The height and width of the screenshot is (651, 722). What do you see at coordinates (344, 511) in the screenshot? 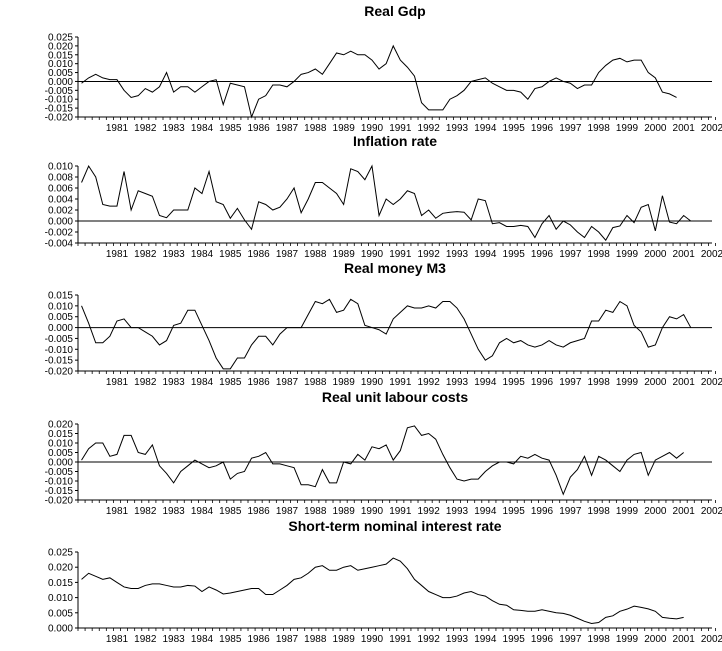
I see `chart-4-xtick-label: 1989` at bounding box center [344, 511].